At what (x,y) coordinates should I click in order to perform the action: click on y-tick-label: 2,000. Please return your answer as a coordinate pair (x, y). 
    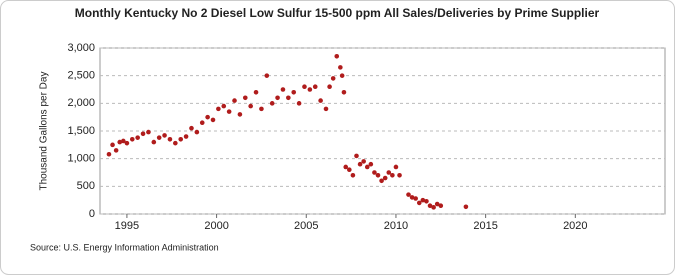
    Looking at the image, I should click on (81, 103).